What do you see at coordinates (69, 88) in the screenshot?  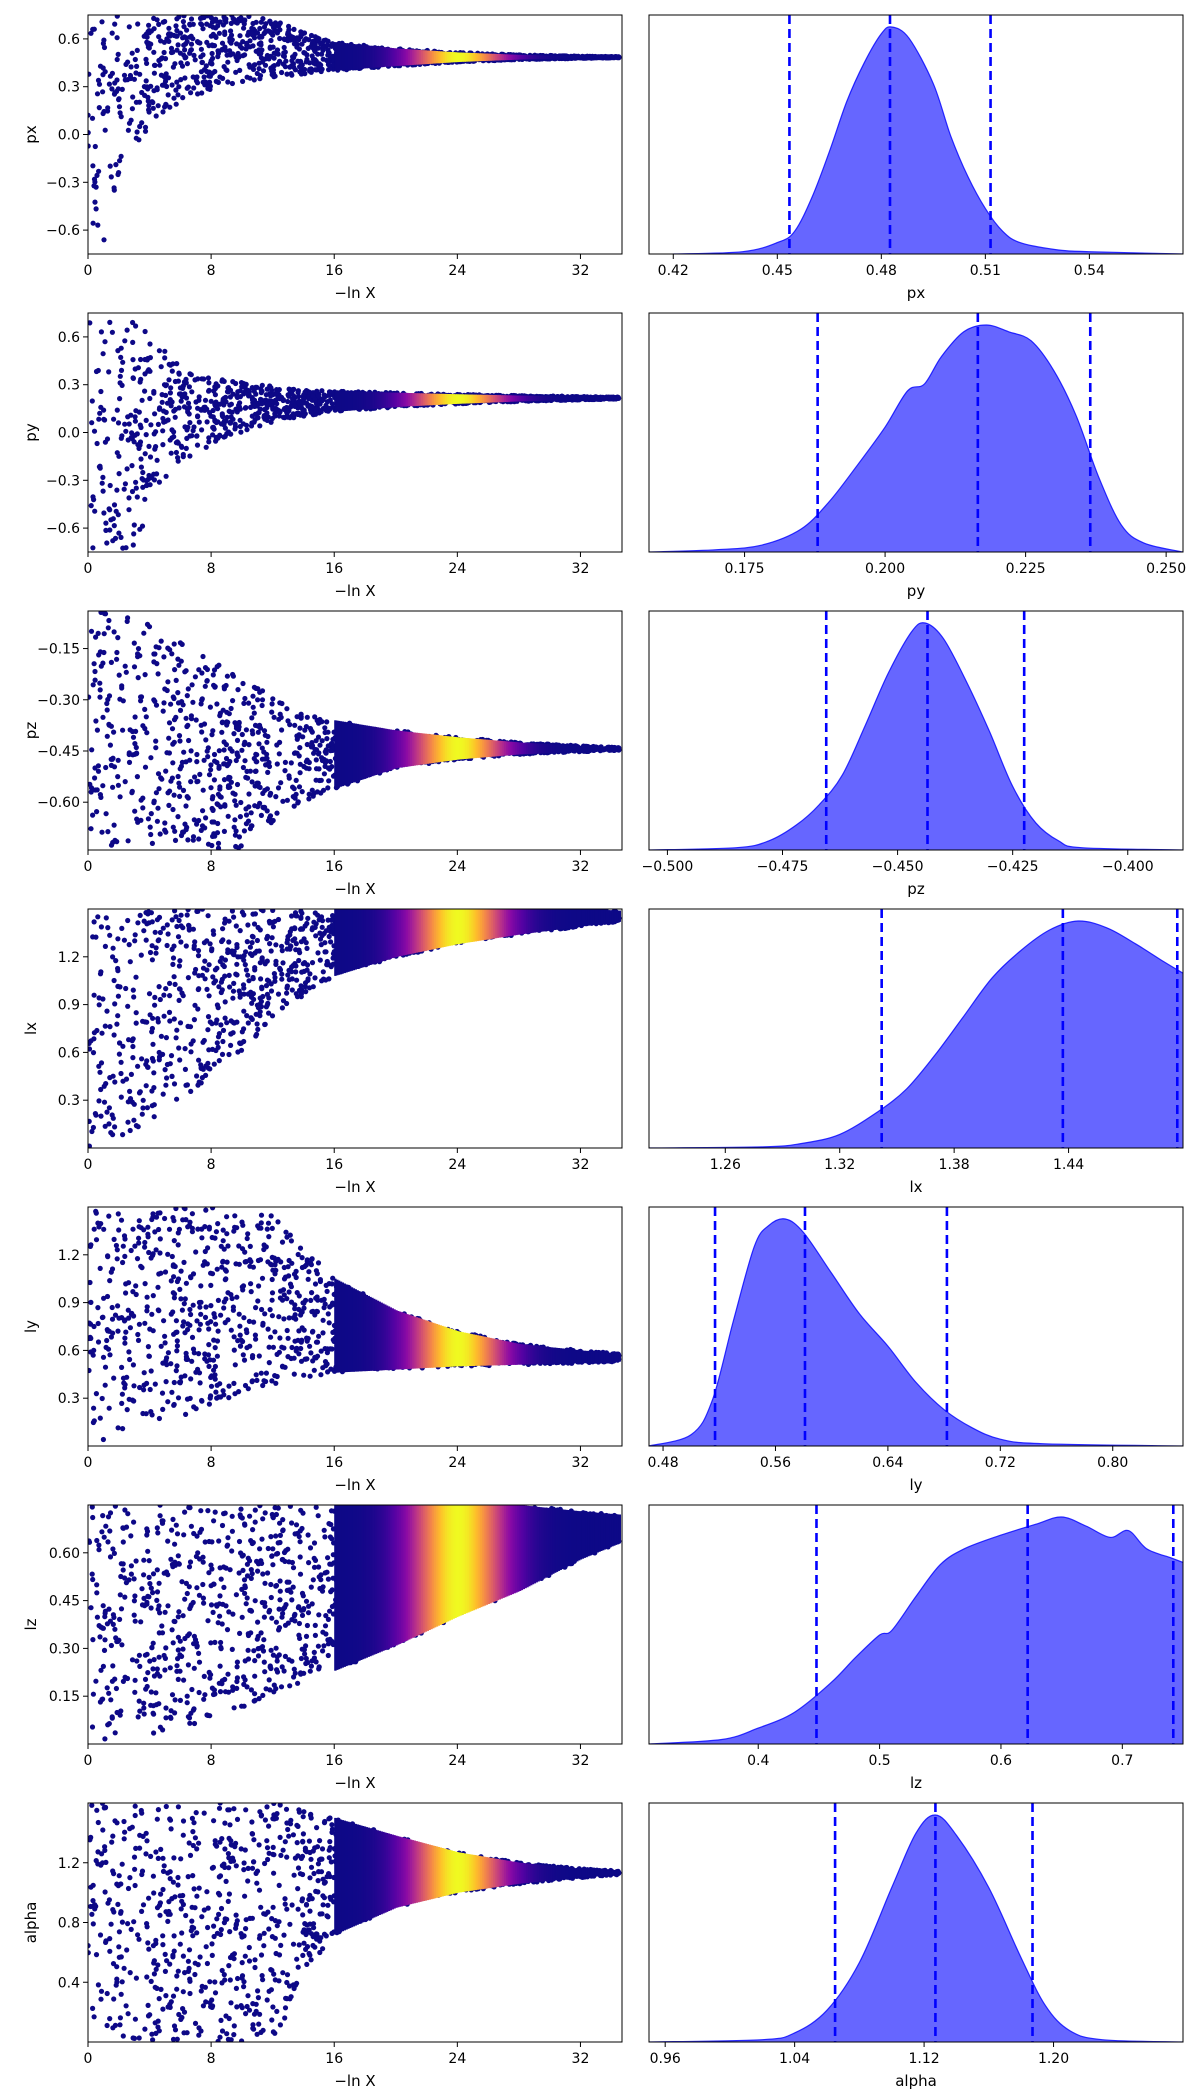 I see `y-tick-label: 0.3` at bounding box center [69, 88].